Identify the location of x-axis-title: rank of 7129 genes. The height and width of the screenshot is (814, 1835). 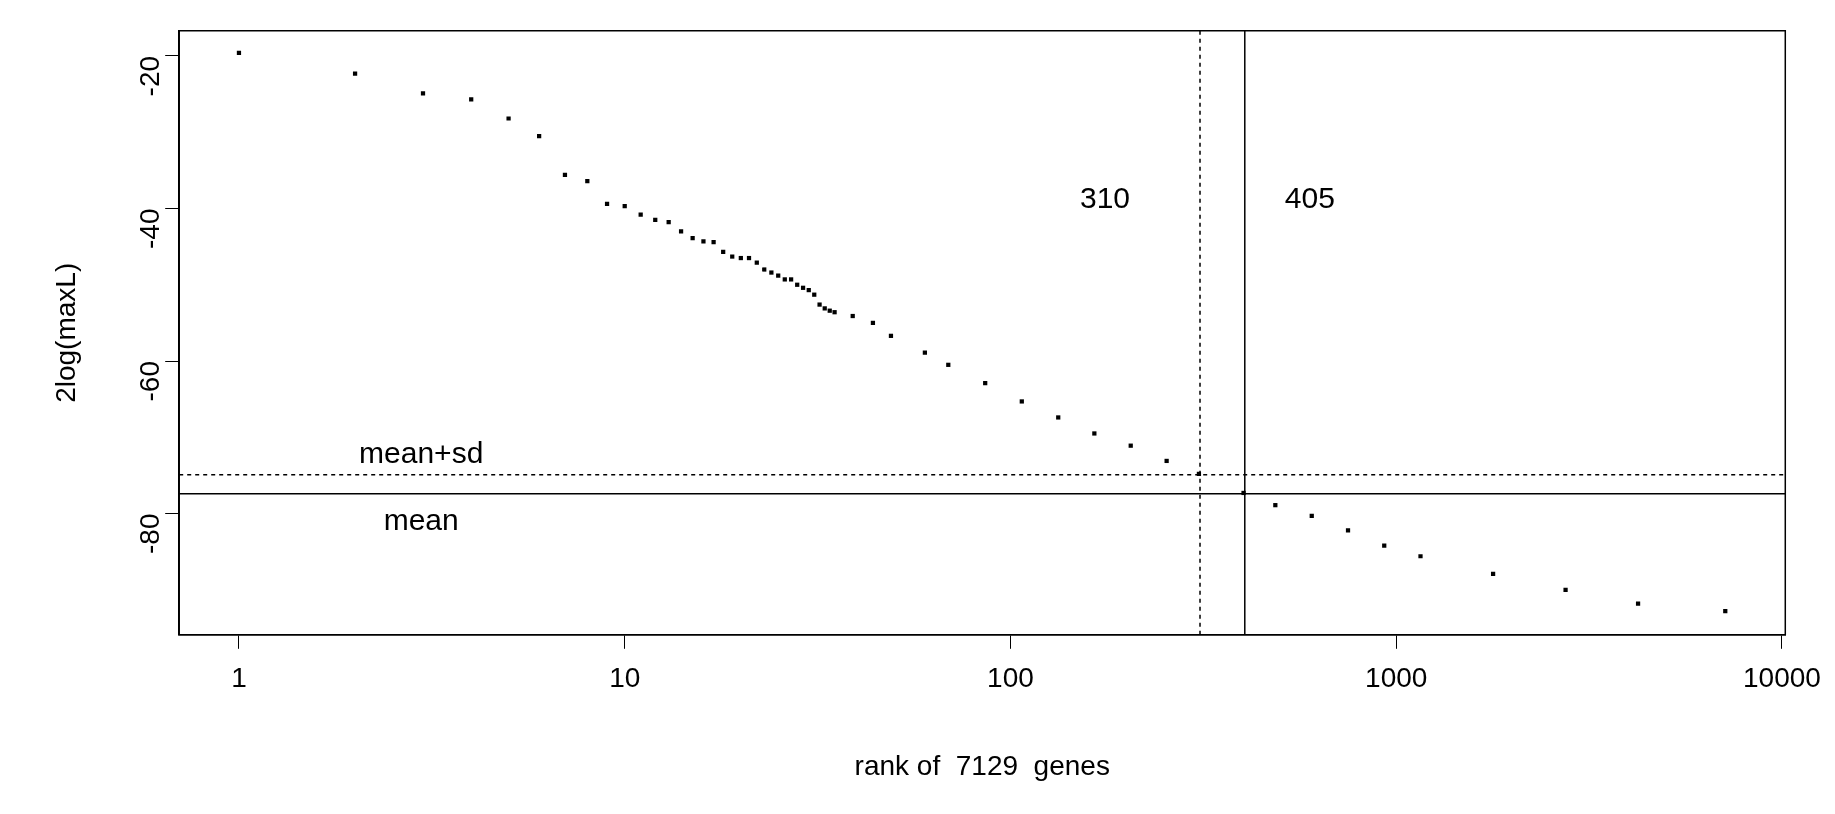
(982, 765).